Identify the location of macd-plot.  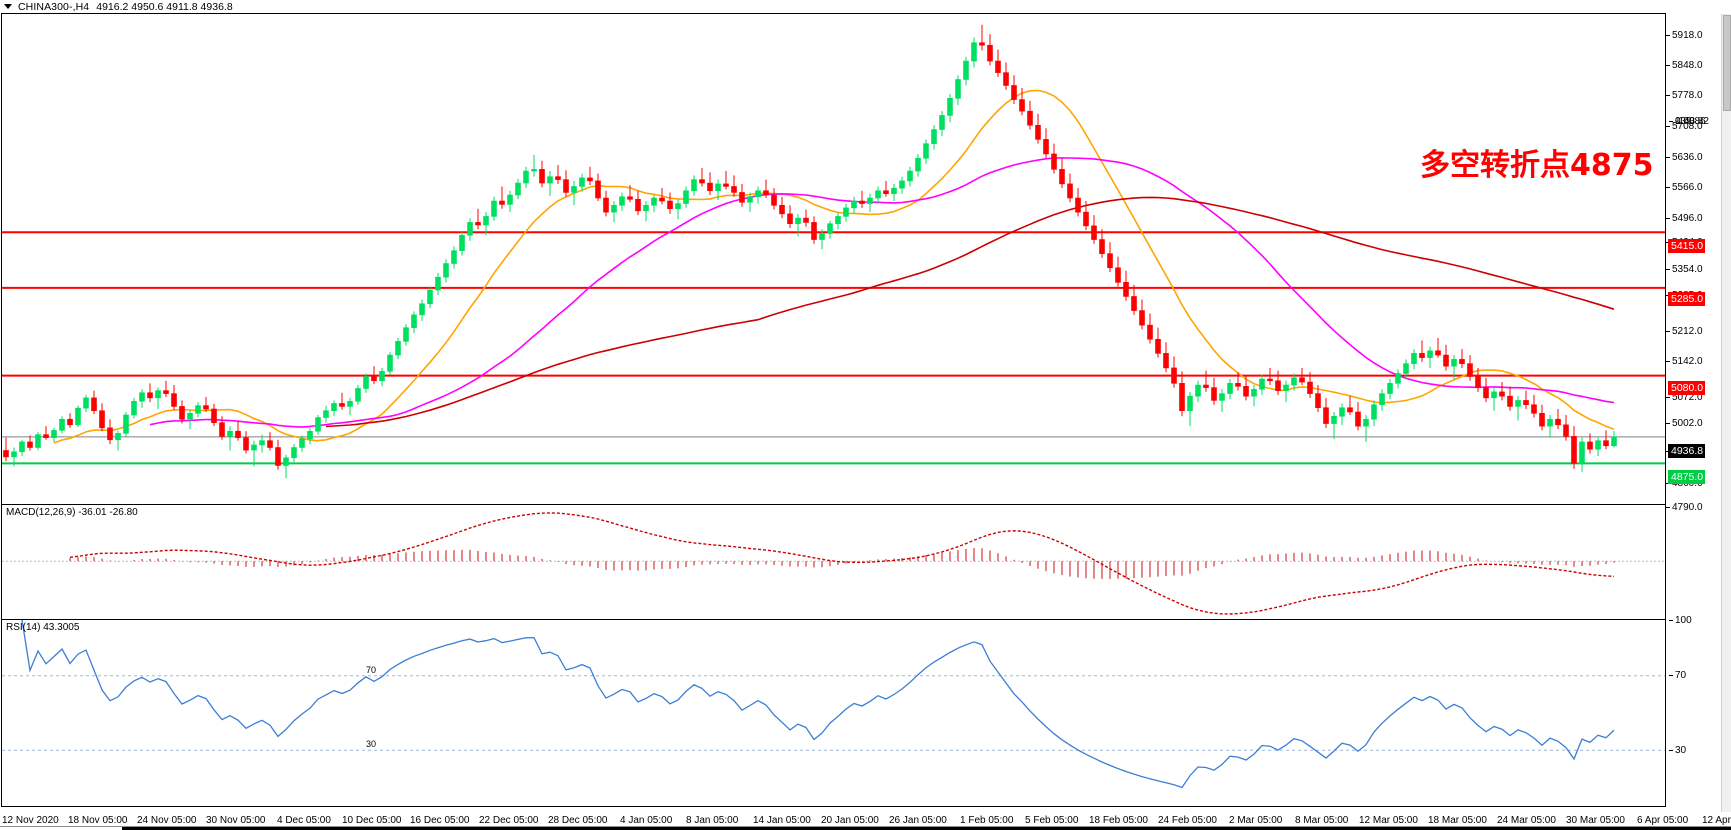
(833, 563).